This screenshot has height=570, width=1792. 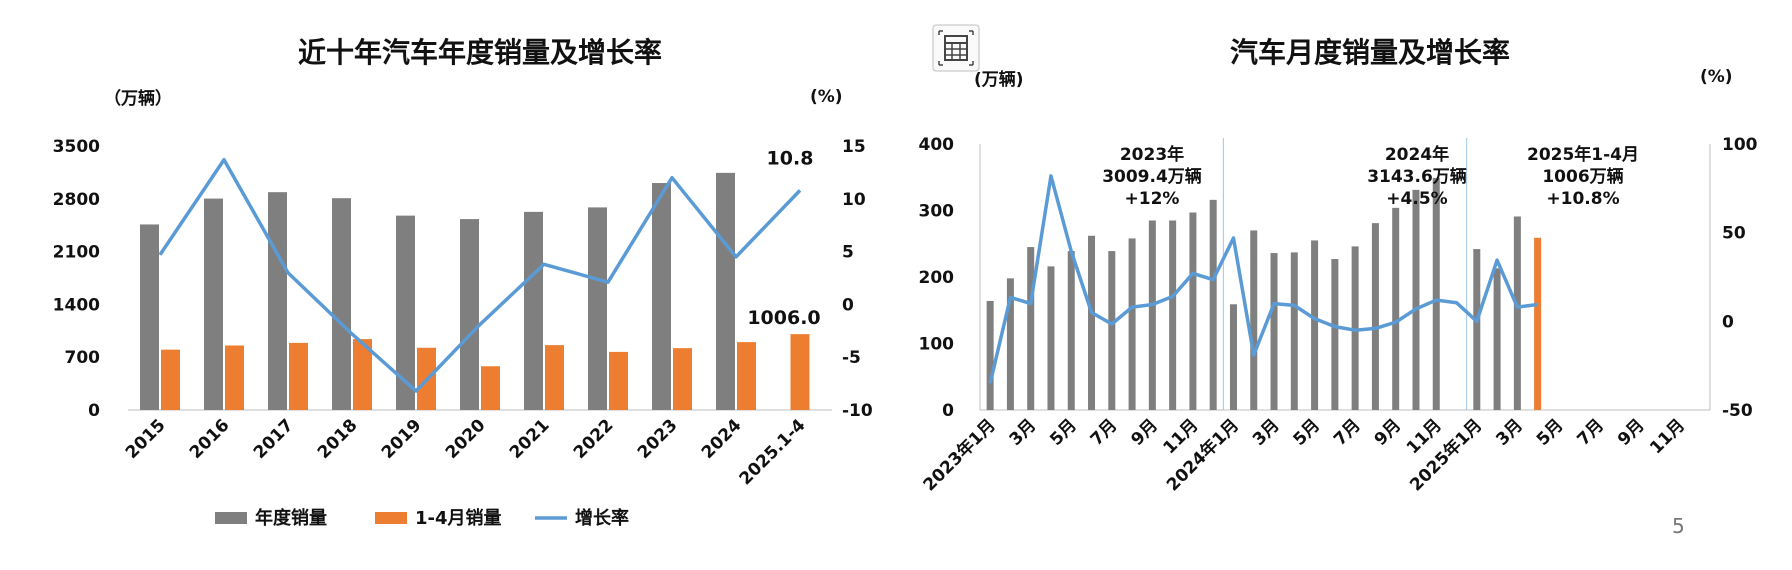 I want to click on x-month-label: 11月, so click(x=1667, y=436).